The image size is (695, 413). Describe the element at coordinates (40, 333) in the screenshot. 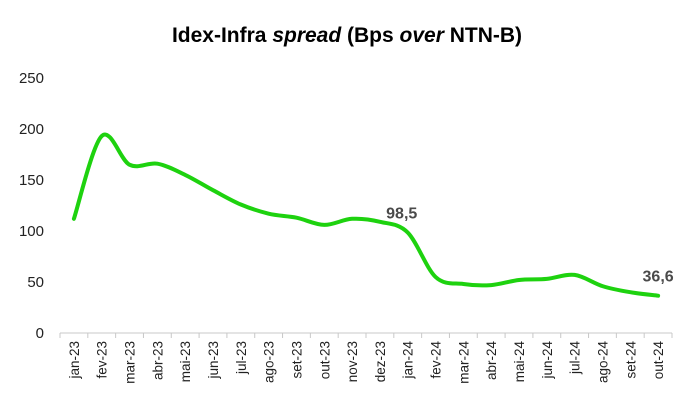

I see `y-tick-label: 0` at that location.